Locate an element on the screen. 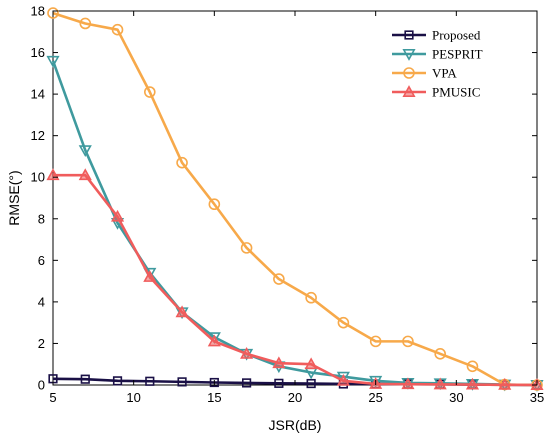  x-tick-label: 25 is located at coordinates (375, 397).